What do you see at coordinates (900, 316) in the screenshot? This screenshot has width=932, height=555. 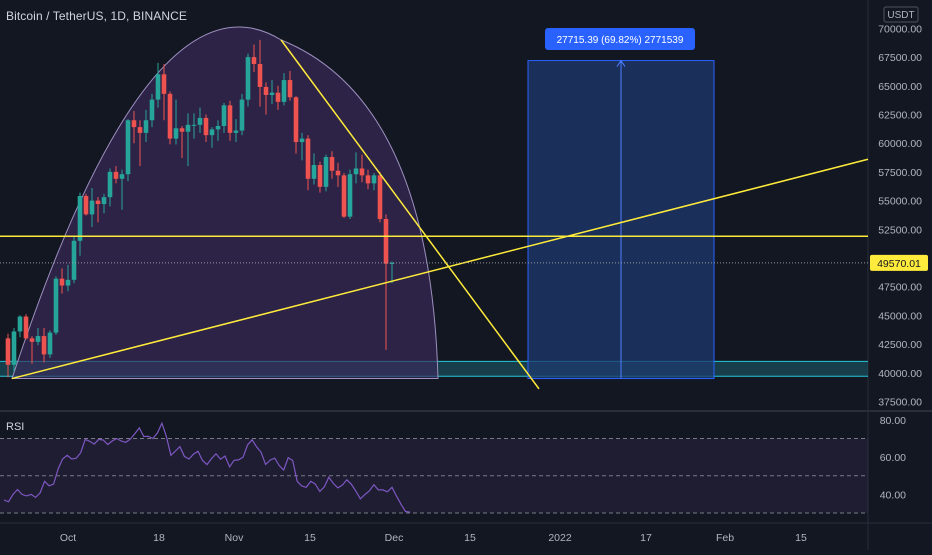 I see `price-tick-label: 45000.00` at bounding box center [900, 316].